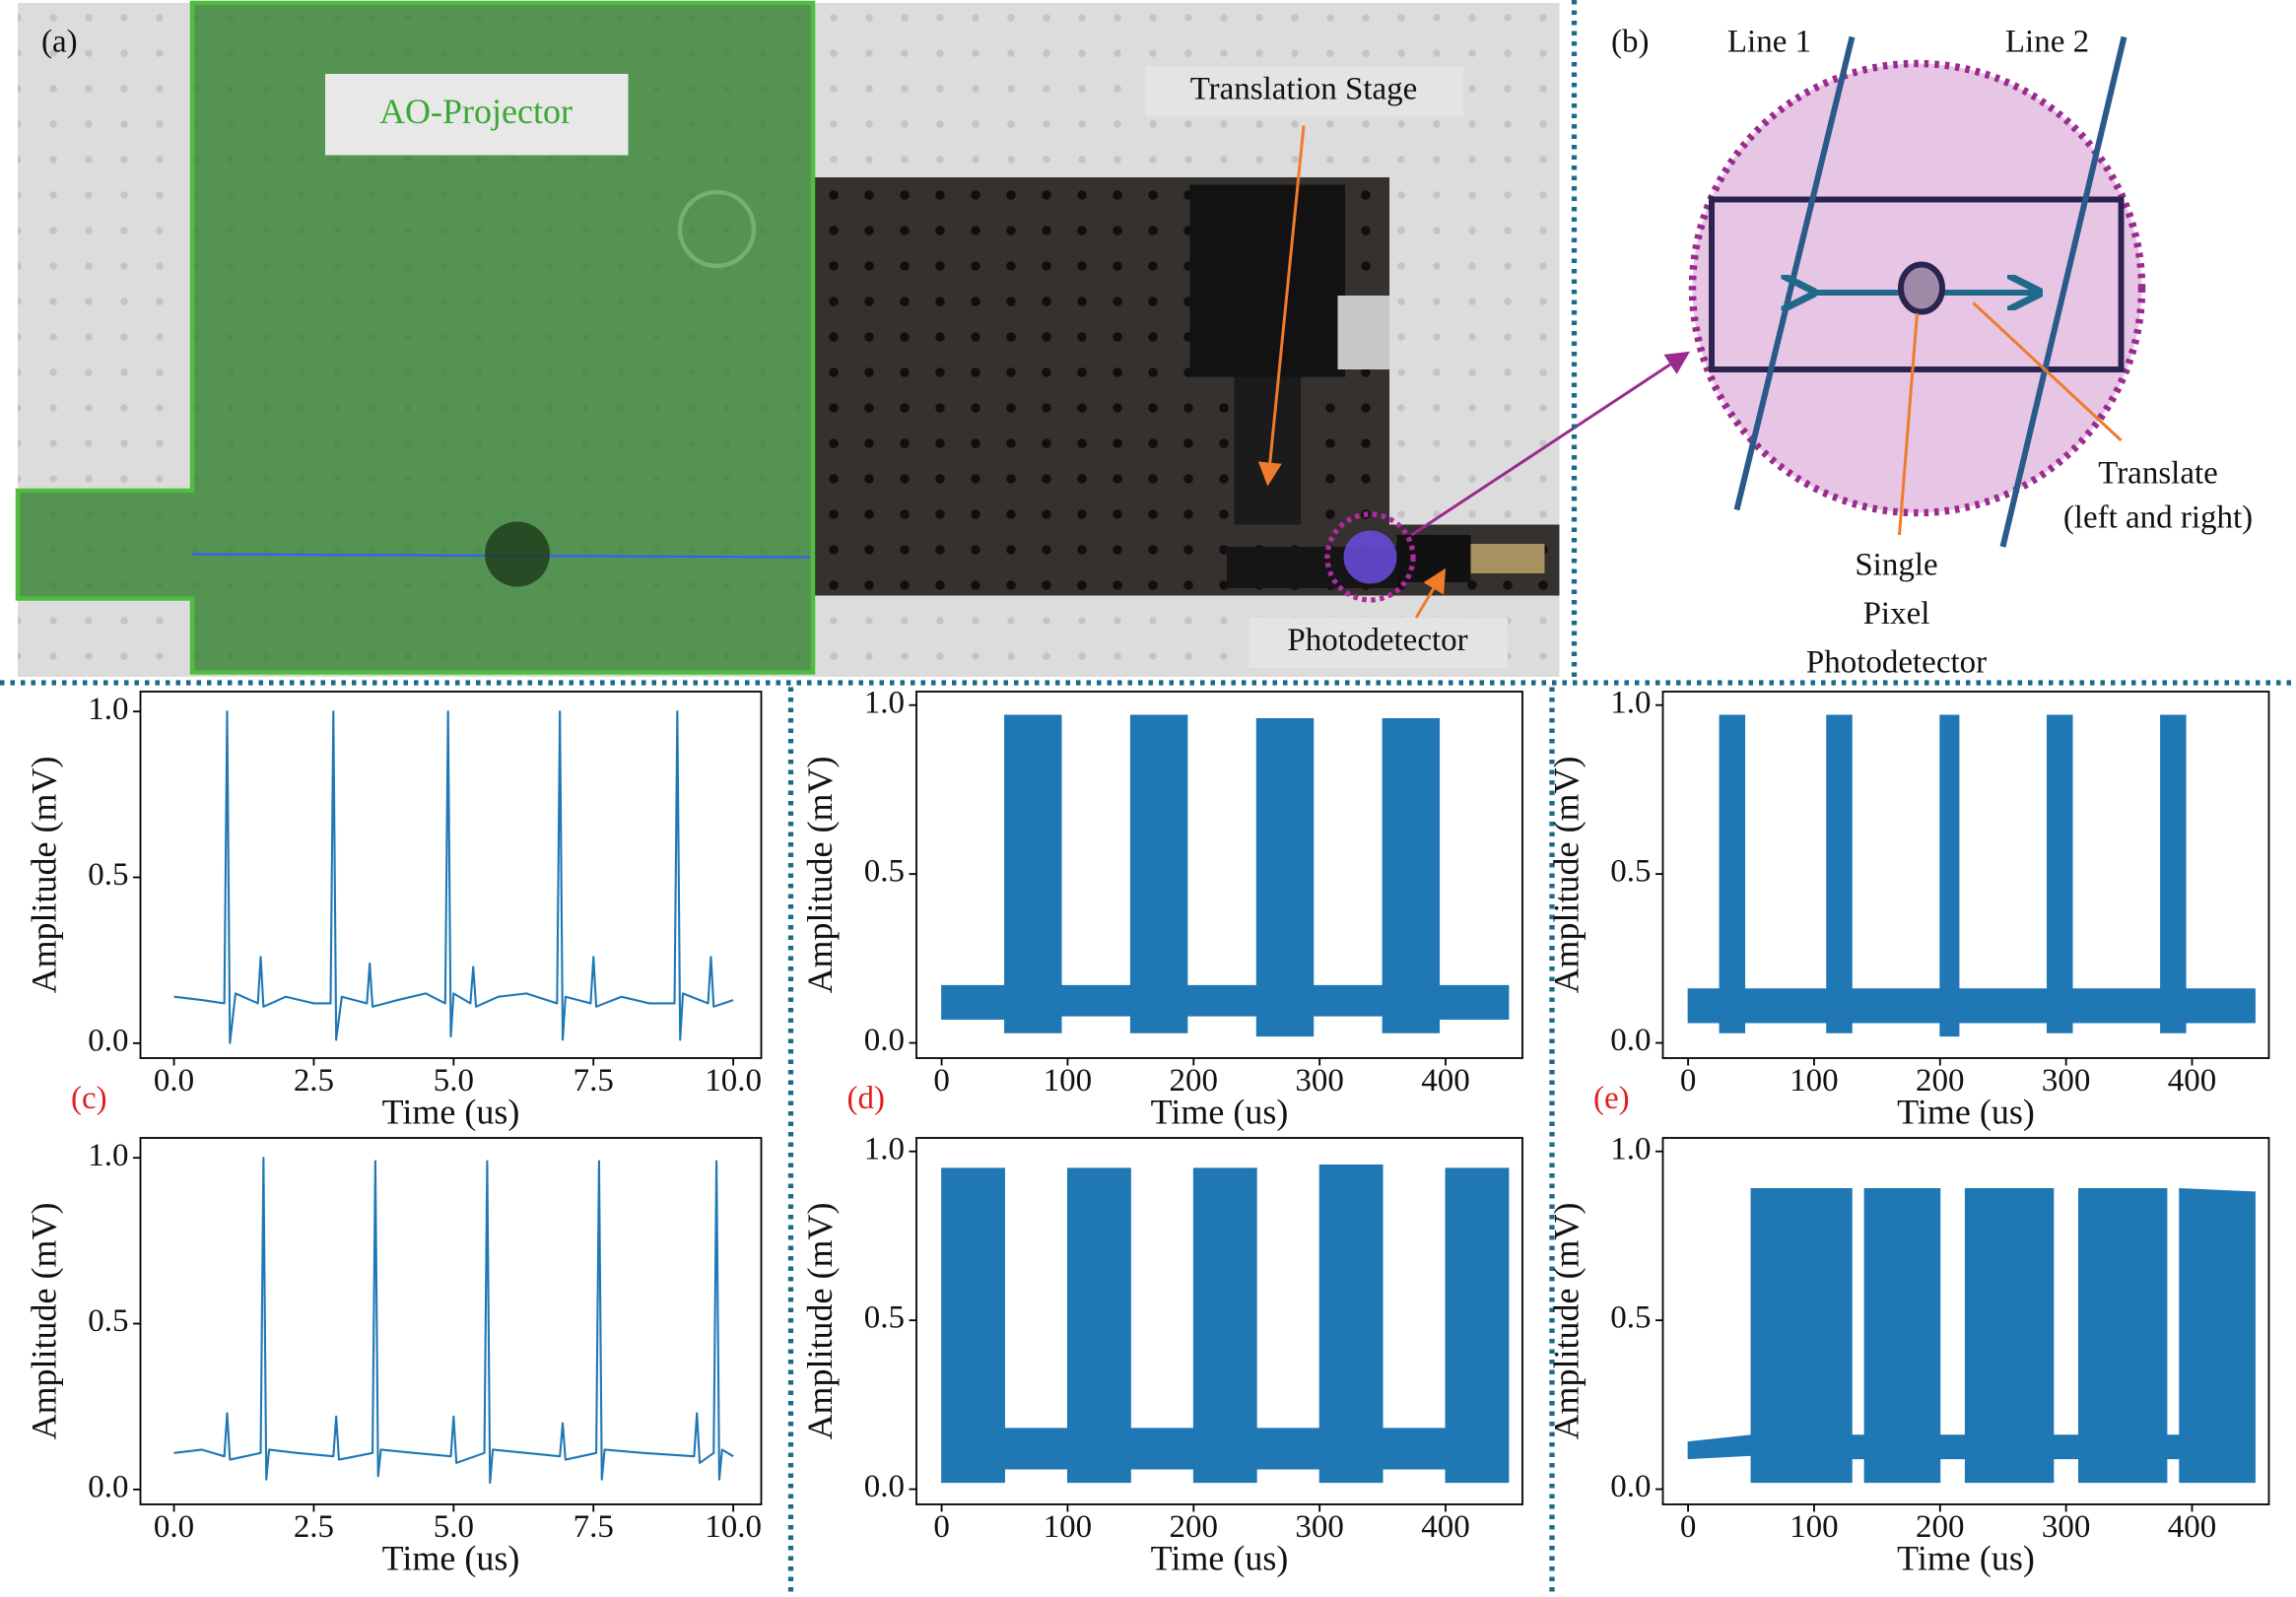  What do you see at coordinates (1445, 1081) in the screenshot?
I see `x-tick-label: 400` at bounding box center [1445, 1081].